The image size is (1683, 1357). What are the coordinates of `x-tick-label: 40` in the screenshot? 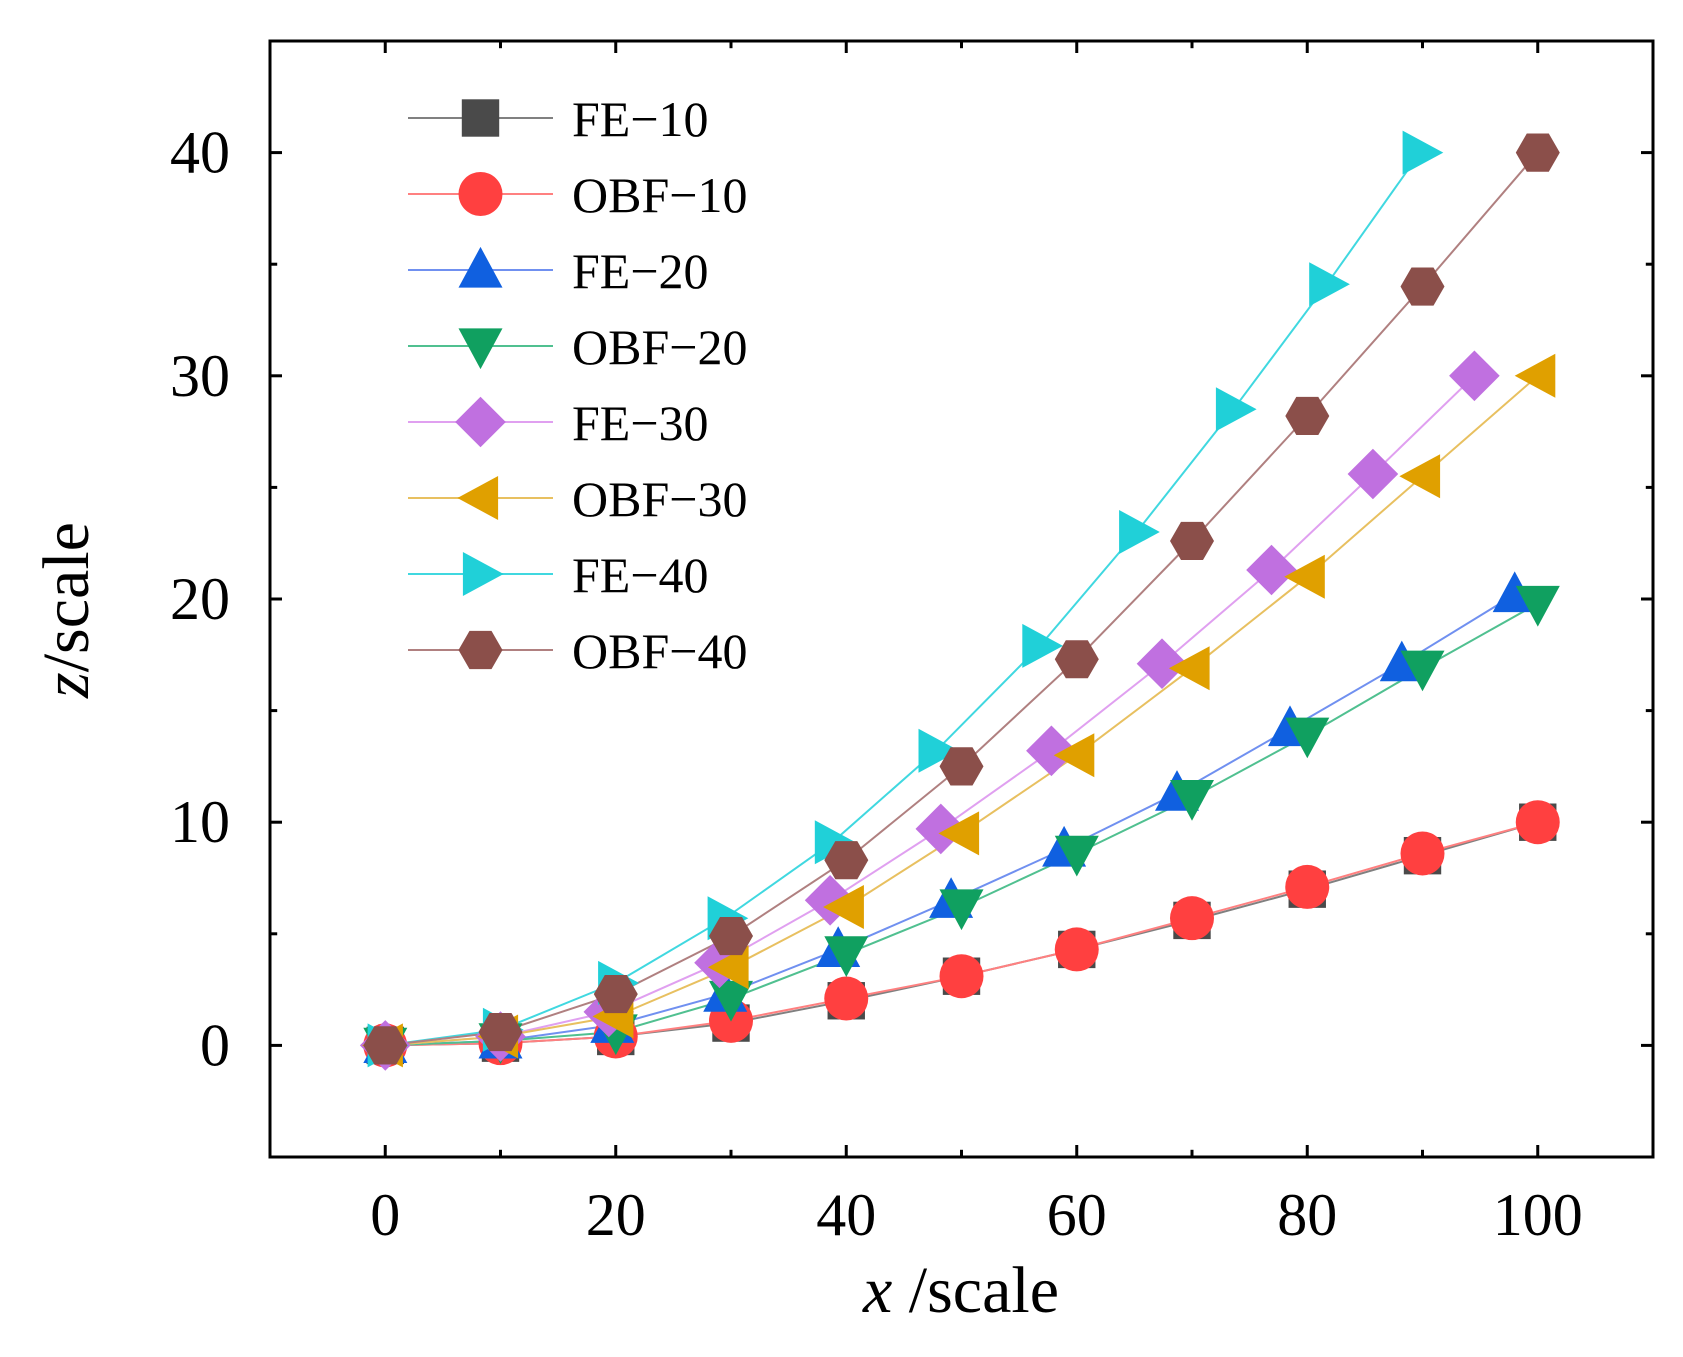 It's located at (846, 1215).